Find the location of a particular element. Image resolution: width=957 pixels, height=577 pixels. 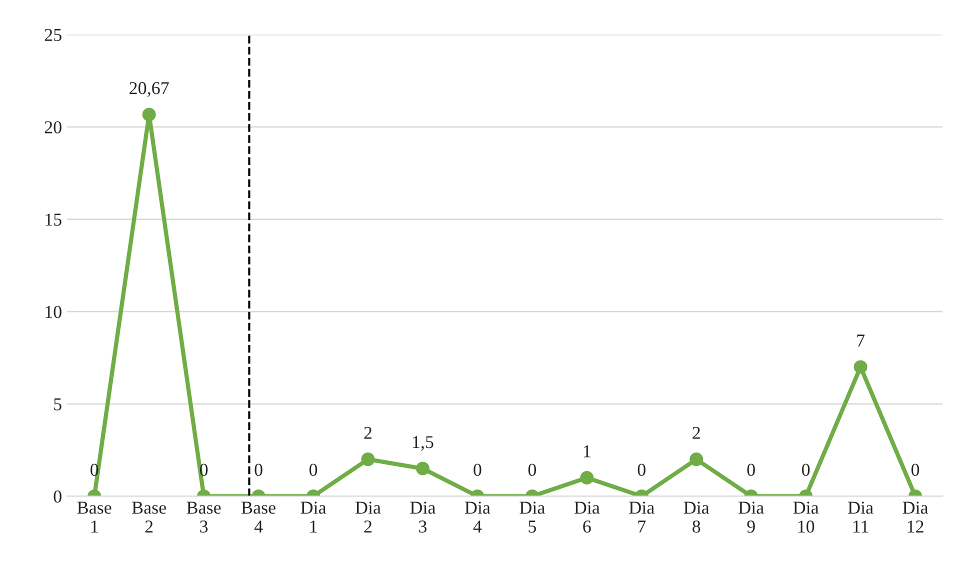

x-tick-label: Dia 6 is located at coordinates (587, 517).